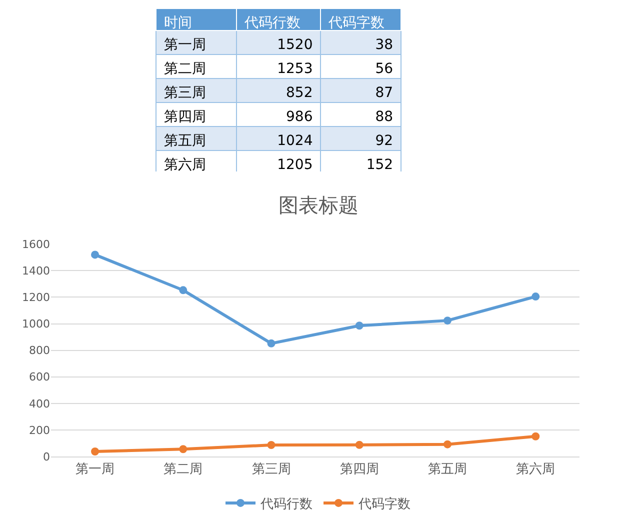 The image size is (637, 525). What do you see at coordinates (36, 244) in the screenshot?
I see `y-tick-label: 1600` at bounding box center [36, 244].